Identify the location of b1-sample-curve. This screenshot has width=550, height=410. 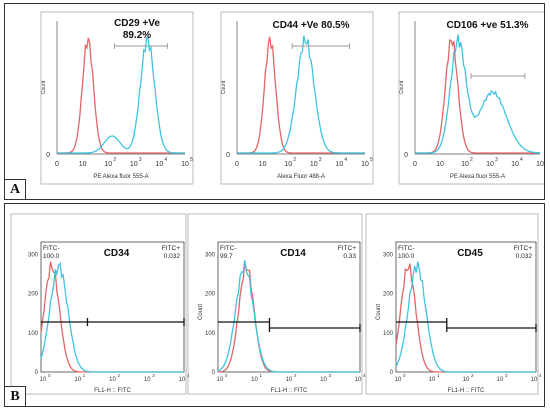
(112, 317).